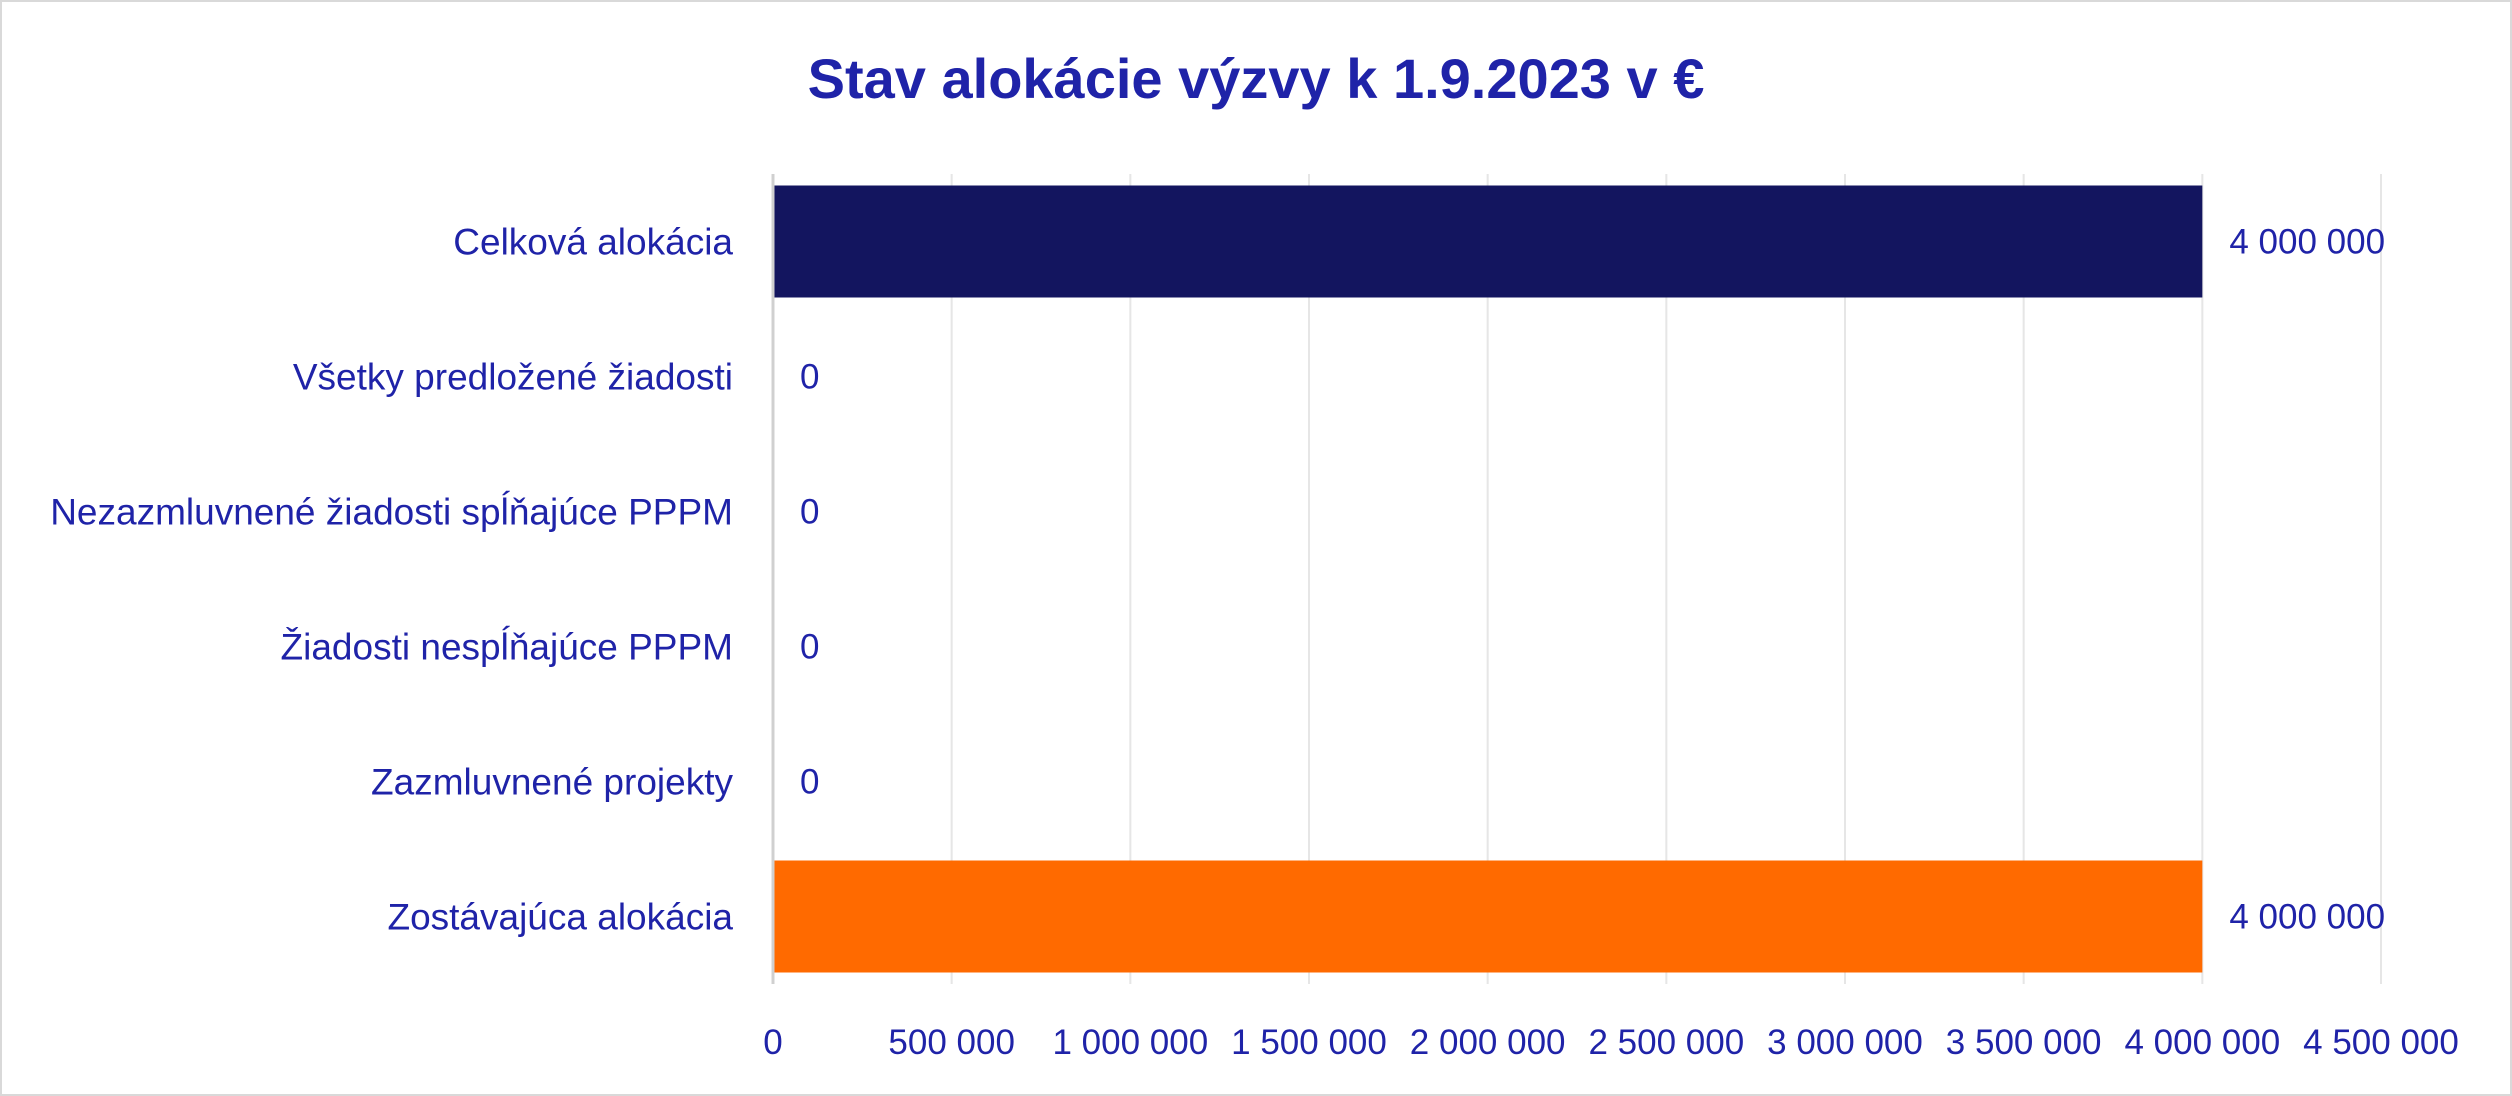 The width and height of the screenshot is (2512, 1096). What do you see at coordinates (391, 512) in the screenshot?
I see `category-label: Nezazmluvnené žiadosti spĺňajúce PPPM` at bounding box center [391, 512].